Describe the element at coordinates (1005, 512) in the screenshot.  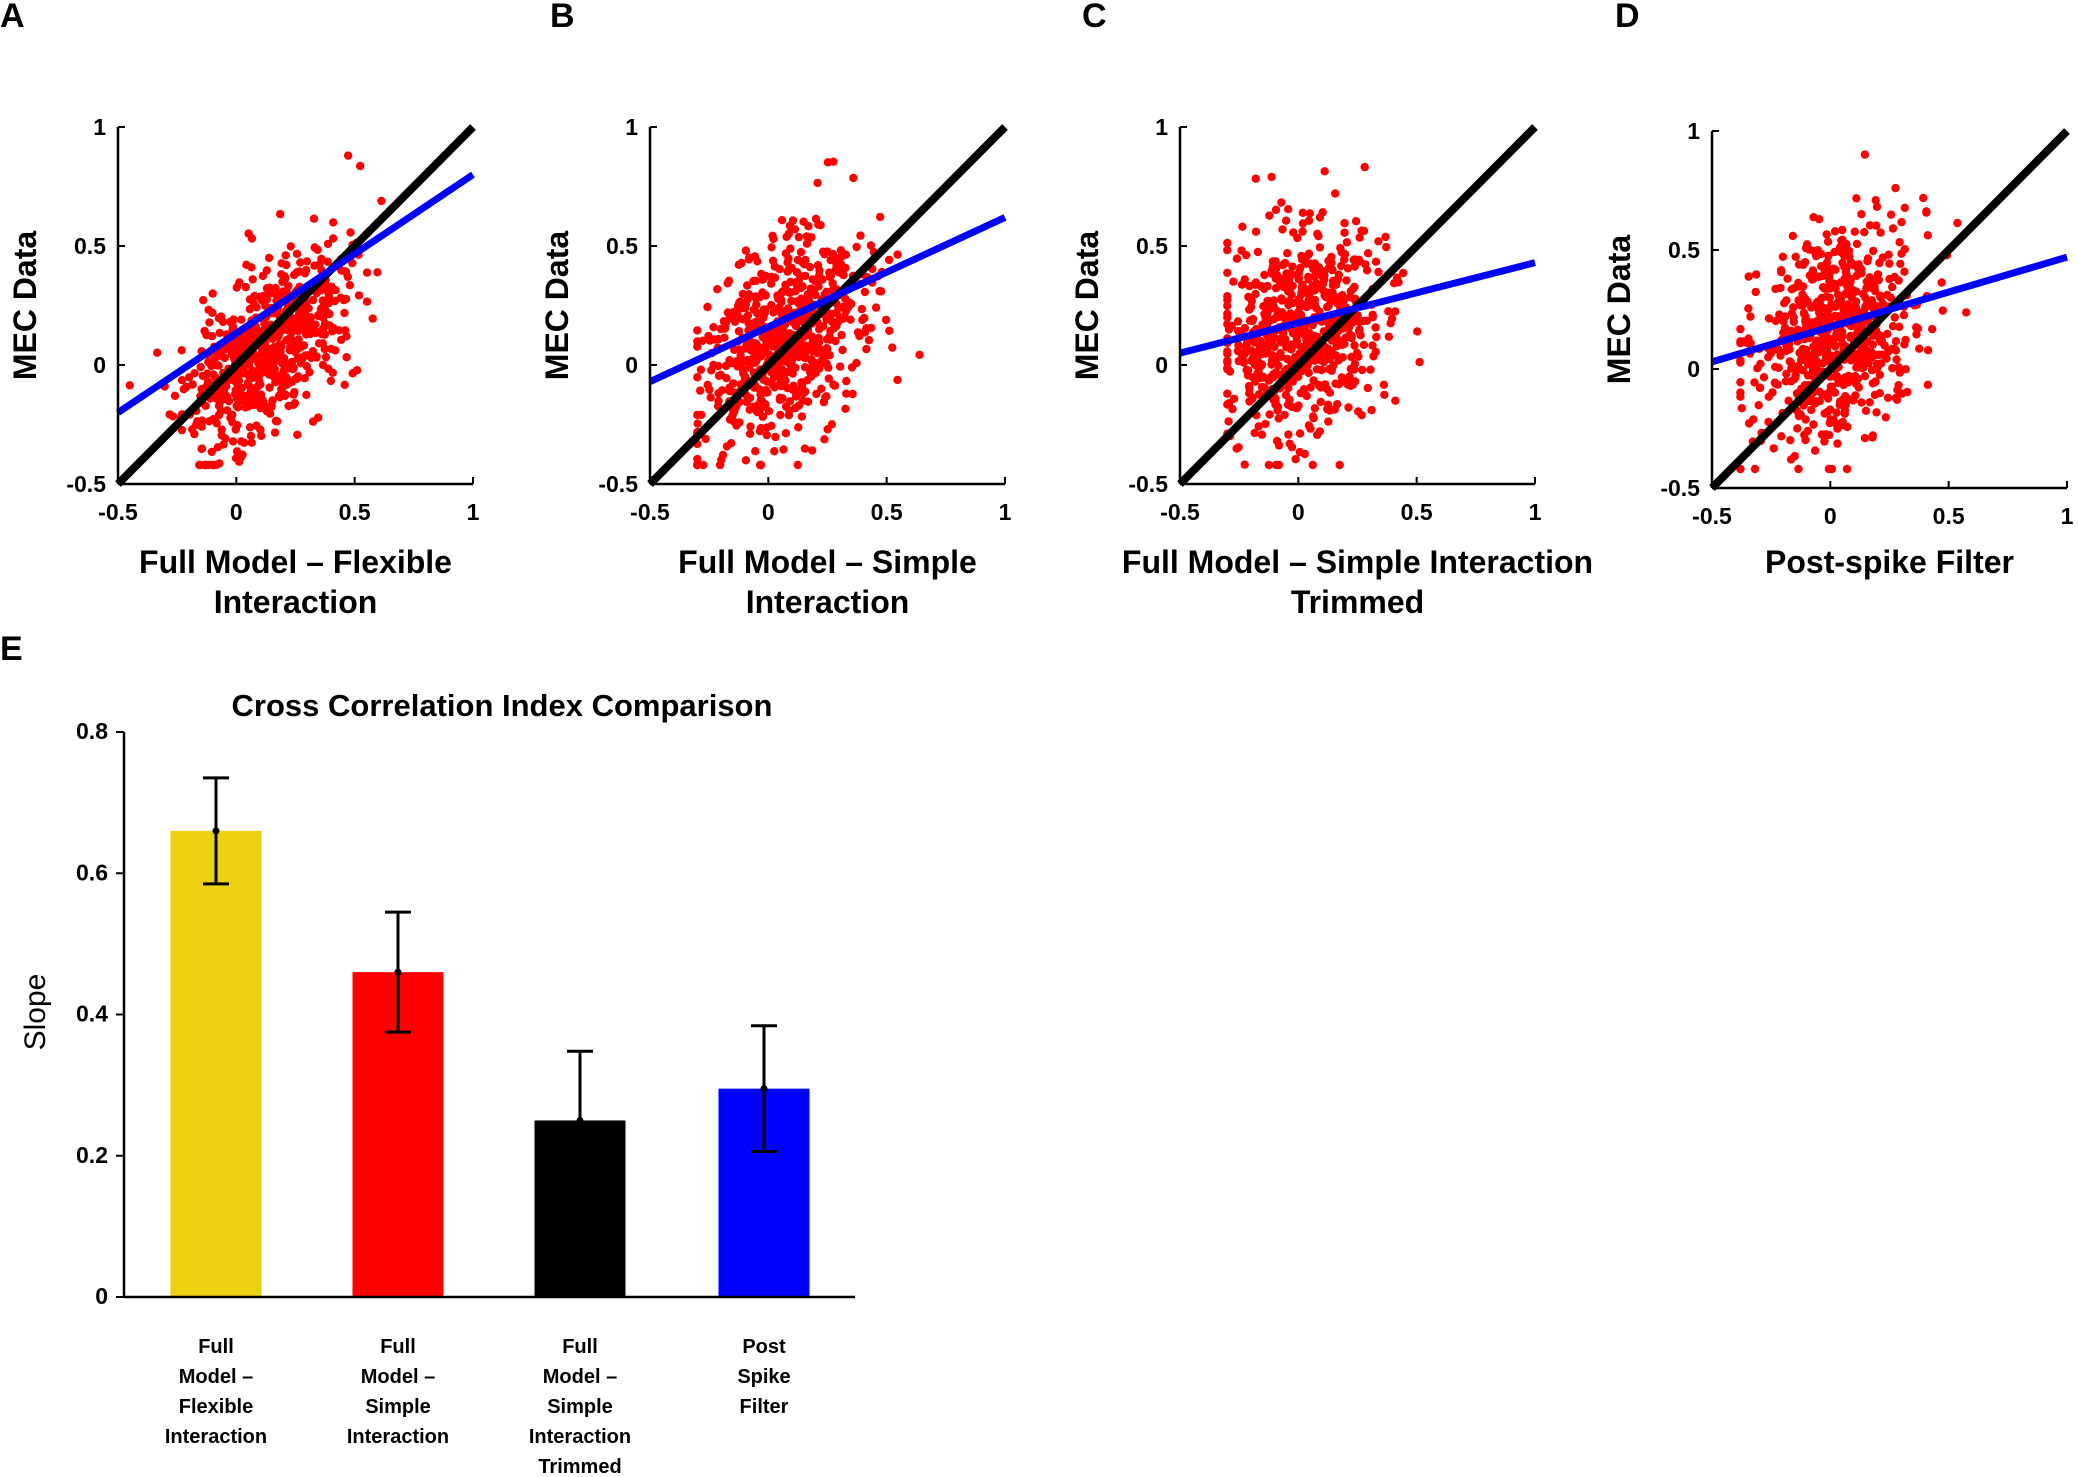
I see `x-tick-label: 1` at that location.